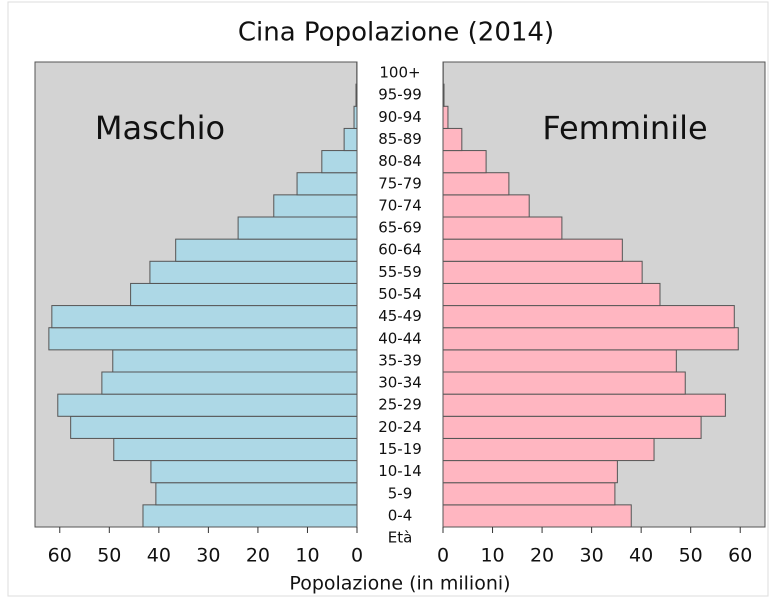 The width and height of the screenshot is (776, 598). What do you see at coordinates (400, 294) in the screenshot?
I see `category-label: 50-54` at bounding box center [400, 294].